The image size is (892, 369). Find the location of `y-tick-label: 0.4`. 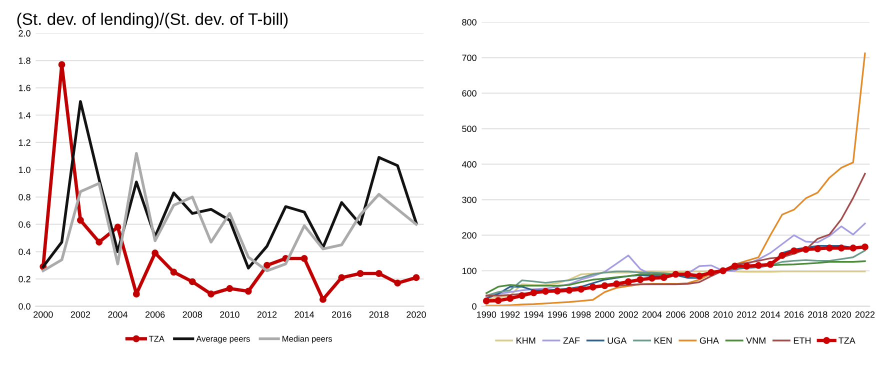

y-tick-label: 0.4 is located at coordinates (24, 252).